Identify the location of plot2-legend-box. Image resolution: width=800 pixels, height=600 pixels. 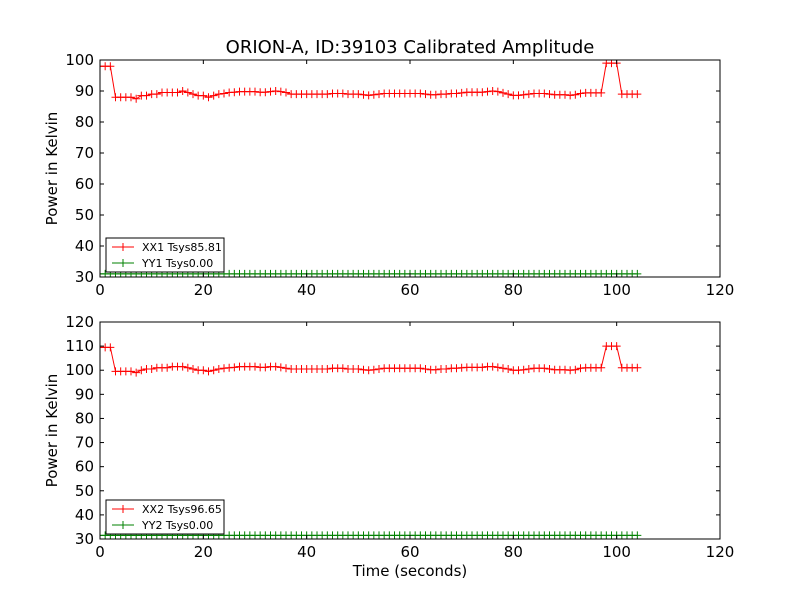
(165, 517).